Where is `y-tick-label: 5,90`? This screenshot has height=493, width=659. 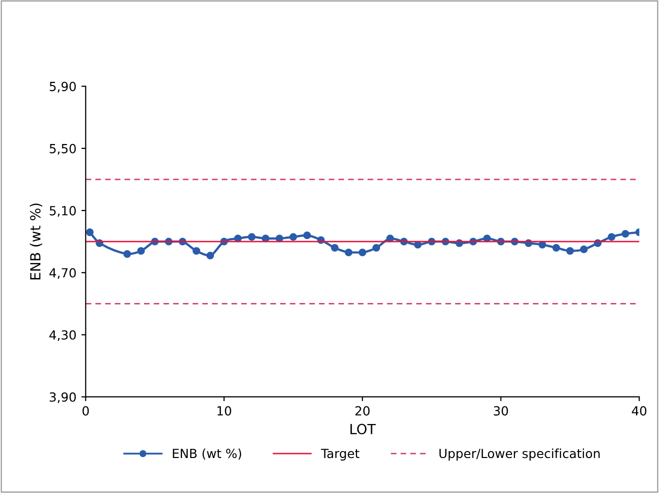
y-tick-label: 5,90 is located at coordinates (63, 87).